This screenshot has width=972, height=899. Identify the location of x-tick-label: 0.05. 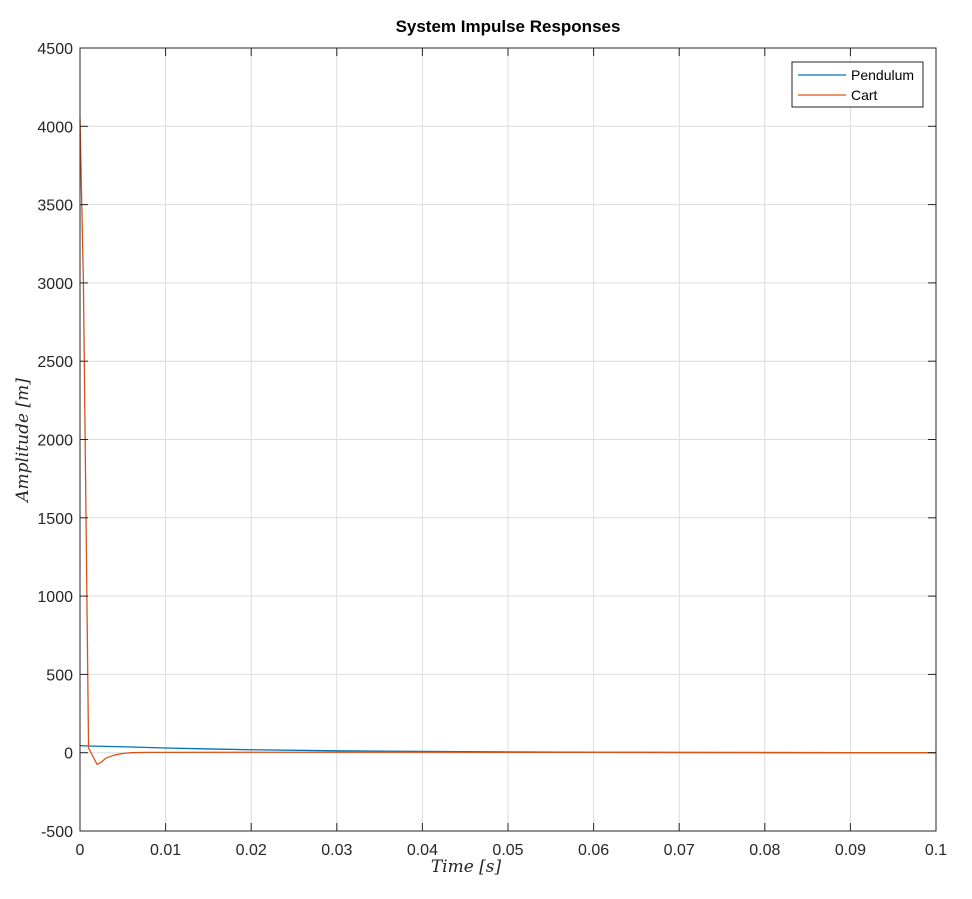
(507, 850).